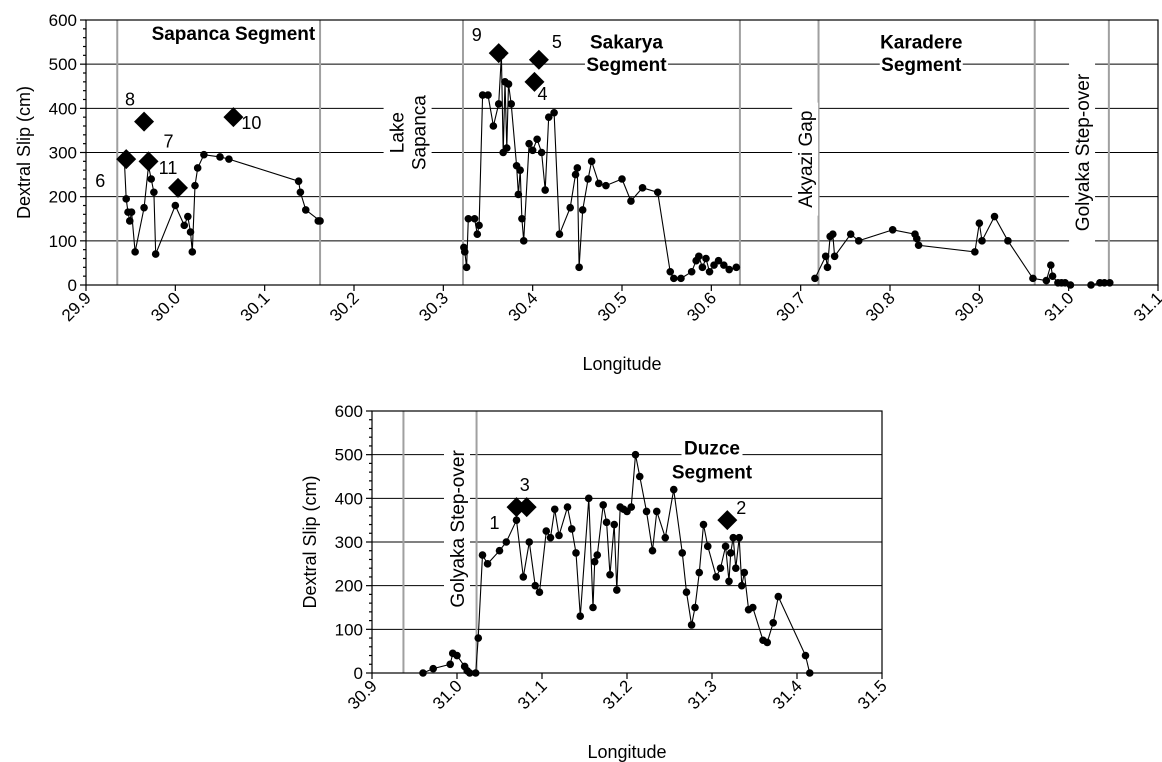  Describe the element at coordinates (349, 498) in the screenshot. I see `y-tick-label: 400` at that location.